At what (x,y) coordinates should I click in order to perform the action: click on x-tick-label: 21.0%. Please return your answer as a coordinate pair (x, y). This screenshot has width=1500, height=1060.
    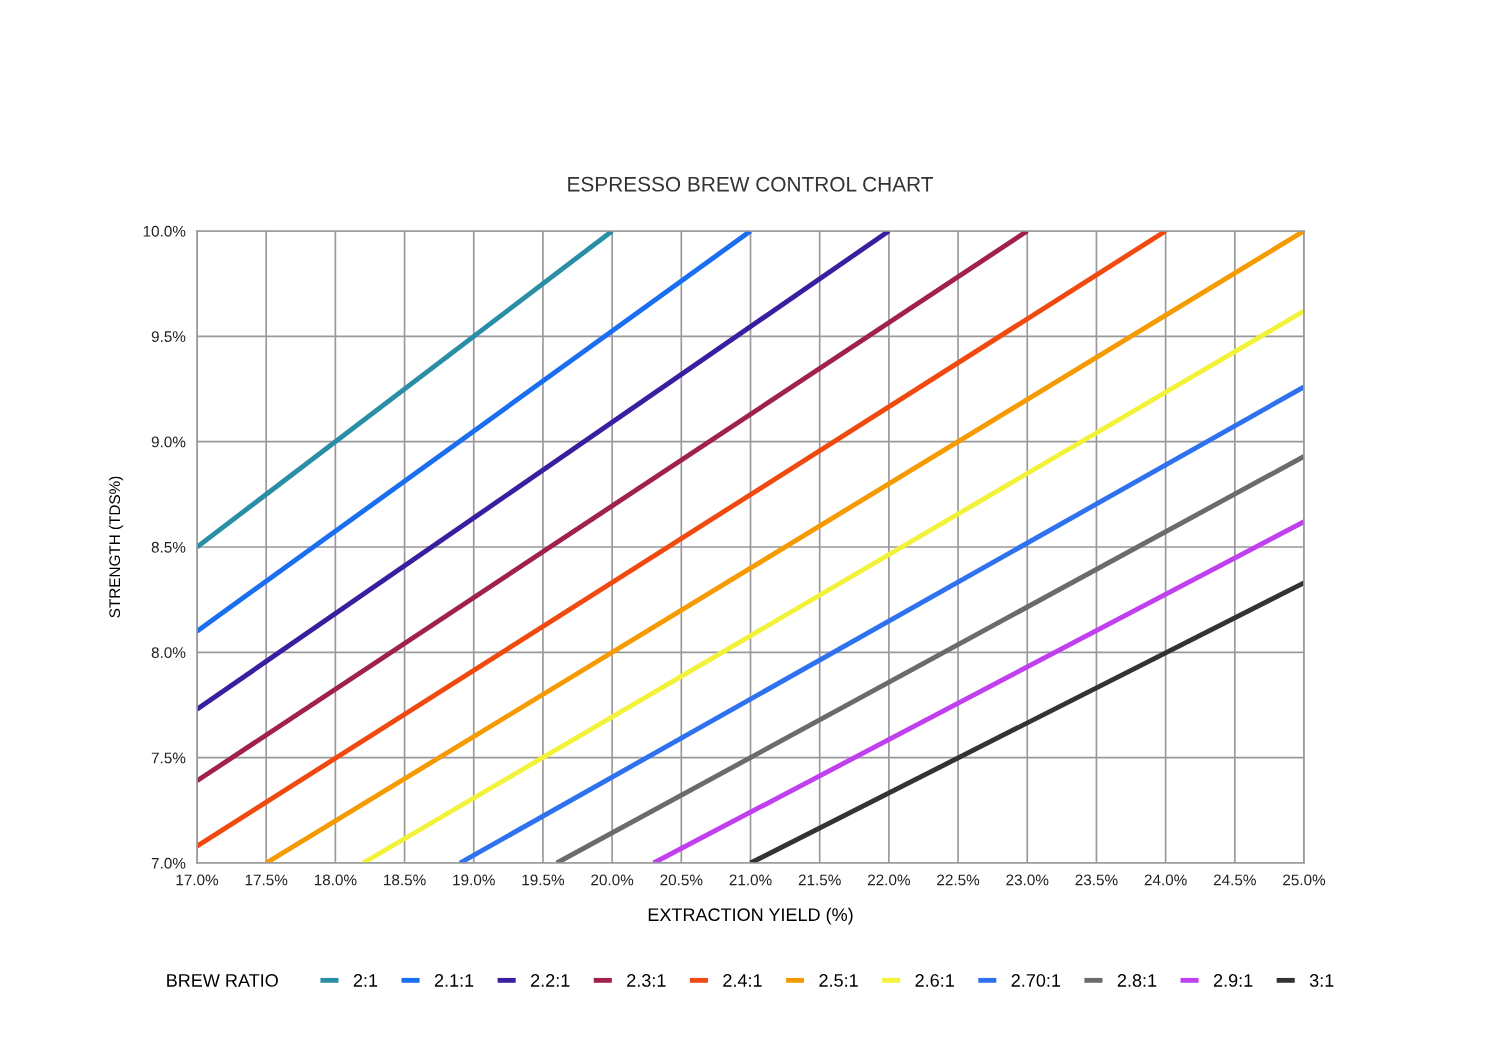
    Looking at the image, I should click on (750, 880).